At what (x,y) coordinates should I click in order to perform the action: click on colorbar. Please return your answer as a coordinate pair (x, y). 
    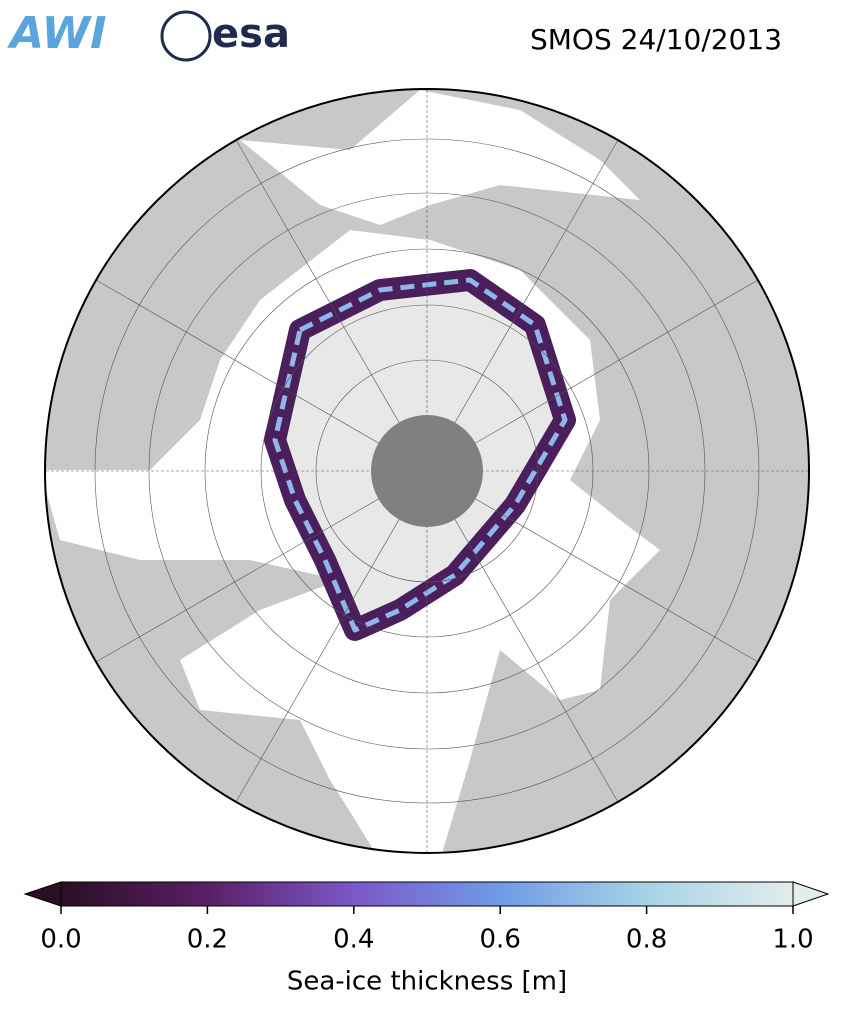
    Looking at the image, I should click on (426, 897).